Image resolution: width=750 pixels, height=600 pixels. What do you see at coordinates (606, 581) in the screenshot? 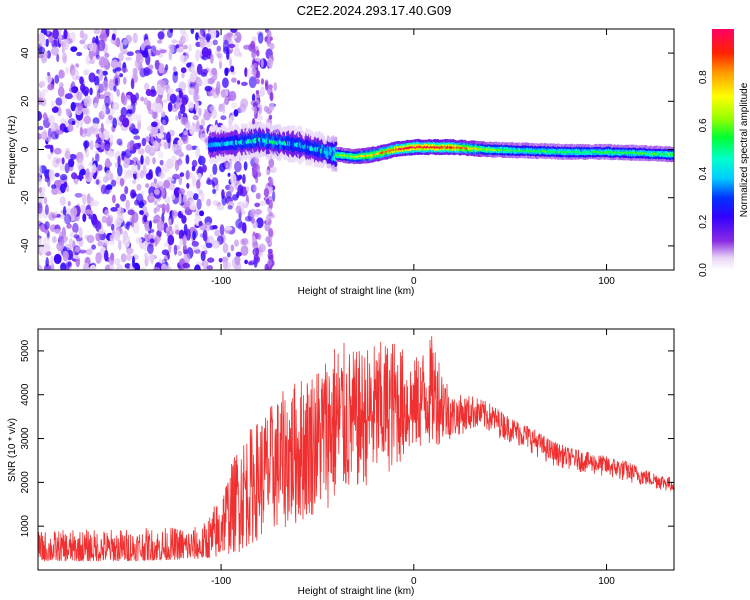
I see `snr-x-tick-label: 100` at bounding box center [606, 581].